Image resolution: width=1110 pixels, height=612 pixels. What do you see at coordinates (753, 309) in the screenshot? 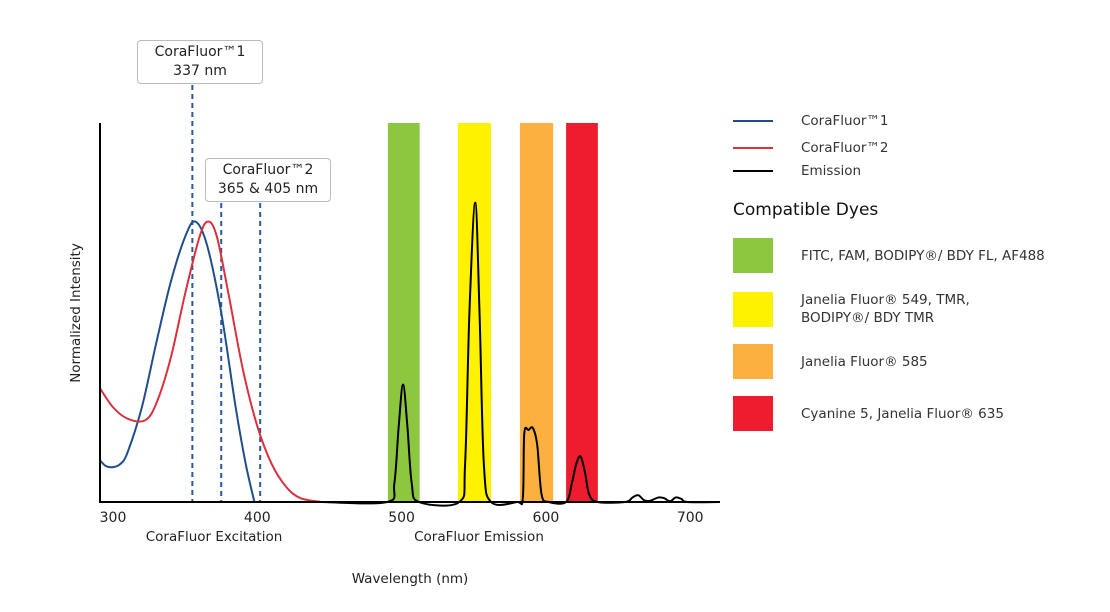
I see `swatch-yellow` at bounding box center [753, 309].